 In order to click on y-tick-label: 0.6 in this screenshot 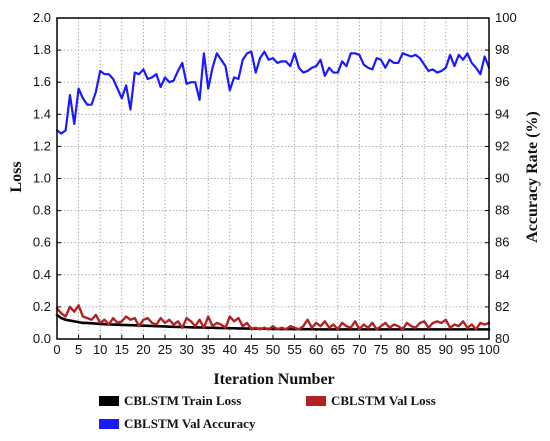, I will do `click(42, 242)`.